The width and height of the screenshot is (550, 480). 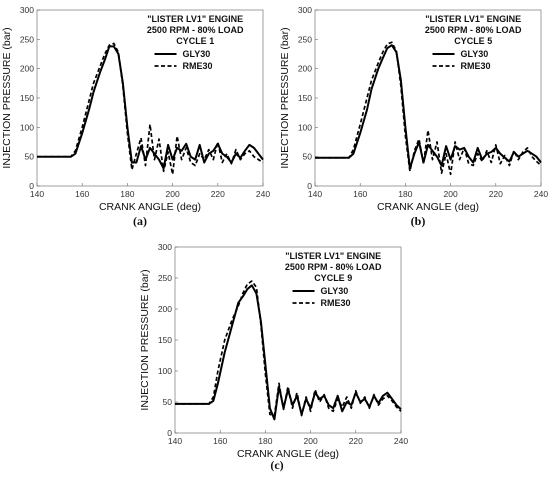 What do you see at coordinates (140, 221) in the screenshot?
I see `panel-caption: (a)` at bounding box center [140, 221].